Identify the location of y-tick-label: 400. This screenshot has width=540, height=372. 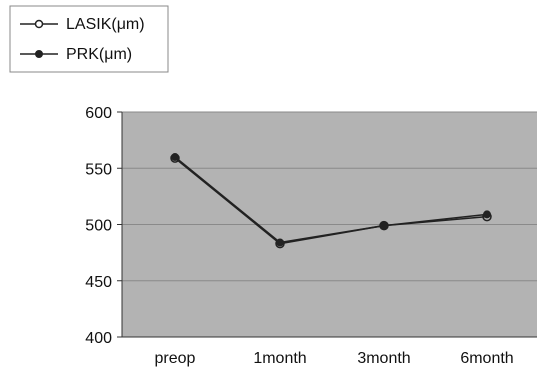
(98, 338).